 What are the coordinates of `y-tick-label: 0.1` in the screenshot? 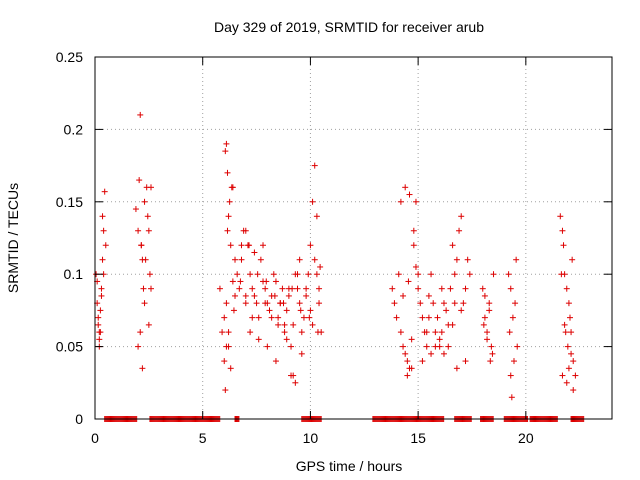 It's located at (74, 274).